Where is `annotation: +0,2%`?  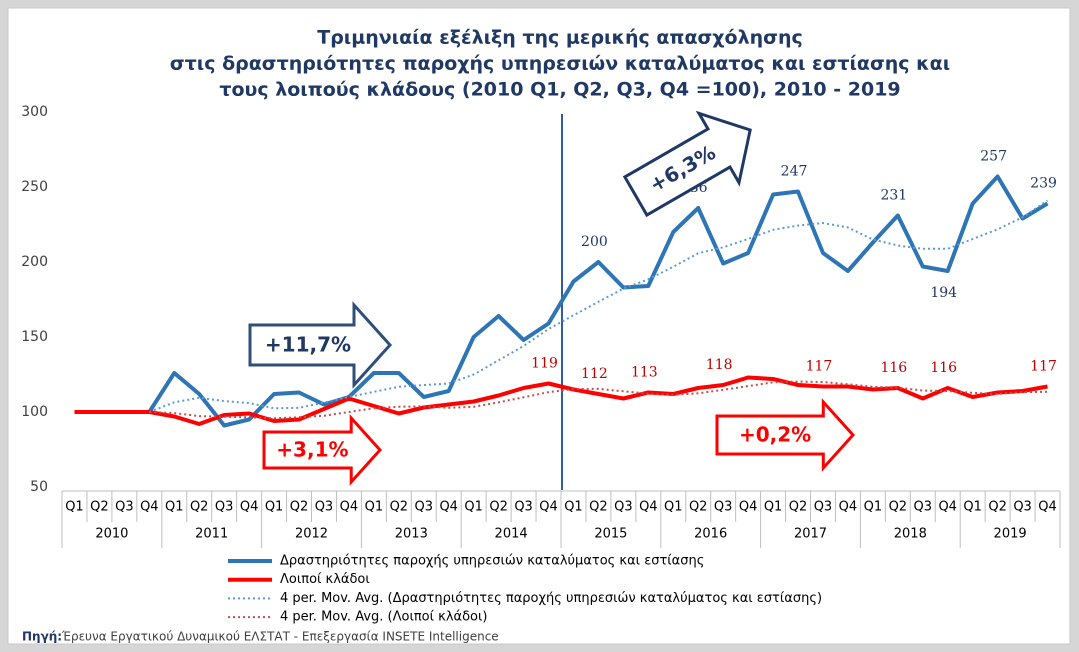 annotation: +0,2% is located at coordinates (775, 435).